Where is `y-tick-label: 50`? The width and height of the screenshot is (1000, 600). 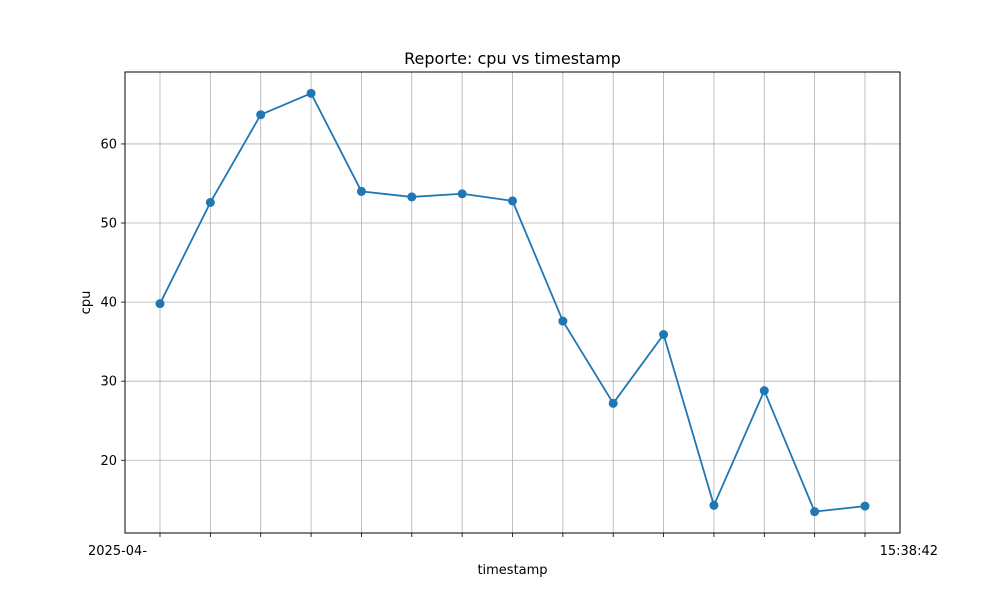
y-tick-label: 50 is located at coordinates (108, 224).